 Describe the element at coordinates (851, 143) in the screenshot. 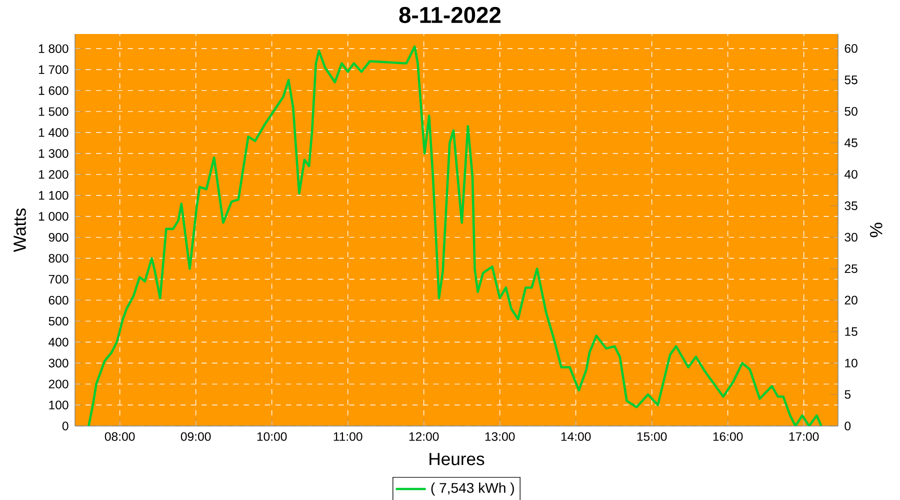

I see `y2-tick-label: 45` at that location.